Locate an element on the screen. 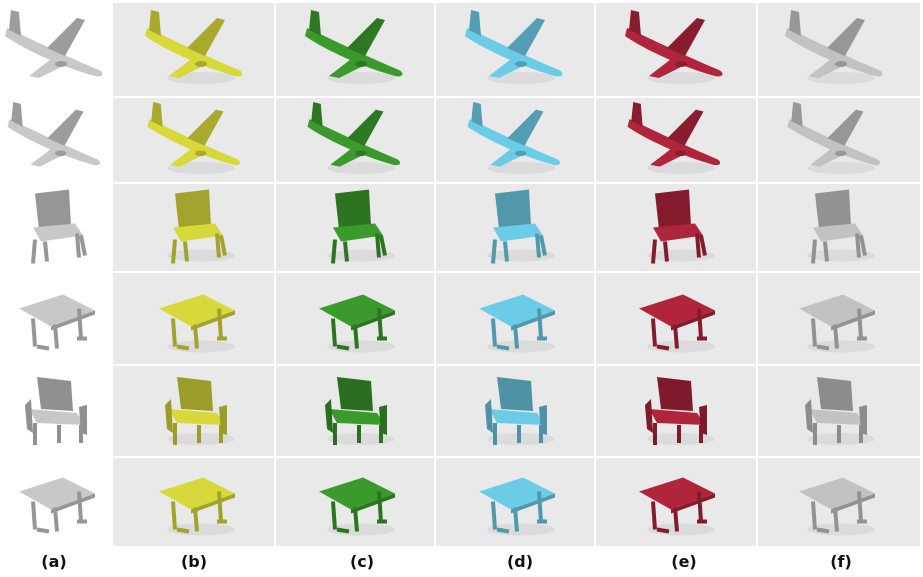 The width and height of the screenshot is (923, 577). airplane-render-a-row-1-icon is located at coordinates (54, 44).